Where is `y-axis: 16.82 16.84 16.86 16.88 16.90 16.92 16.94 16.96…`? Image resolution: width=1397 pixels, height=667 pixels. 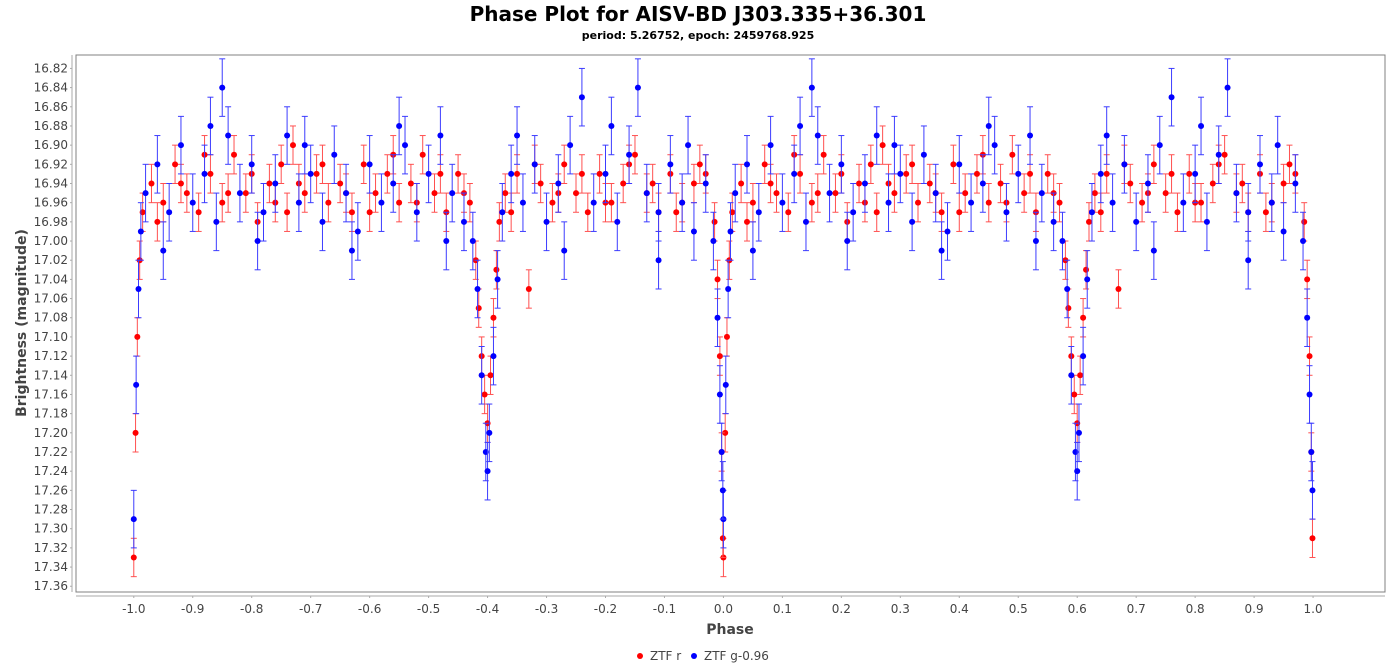
y-axis: 16.82 16.84 16.86 16.88 16.90 16.92 16.94 16.96… is located at coordinates (53, 324).